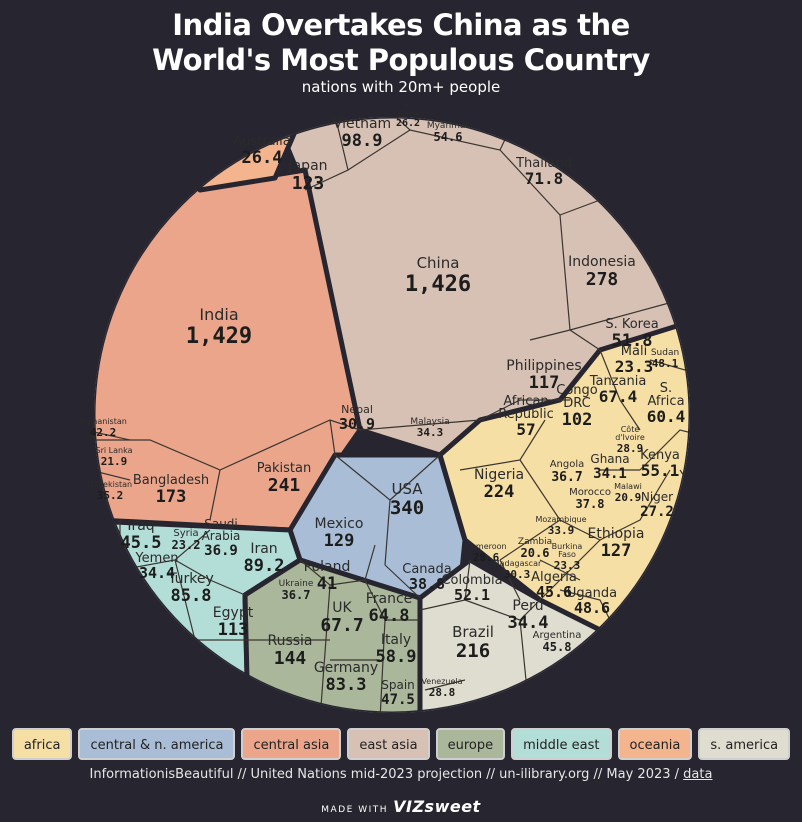 This screenshot has height=822, width=802. Describe the element at coordinates (557, 635) in the screenshot. I see `country-name-argentina: Argentina` at that location.